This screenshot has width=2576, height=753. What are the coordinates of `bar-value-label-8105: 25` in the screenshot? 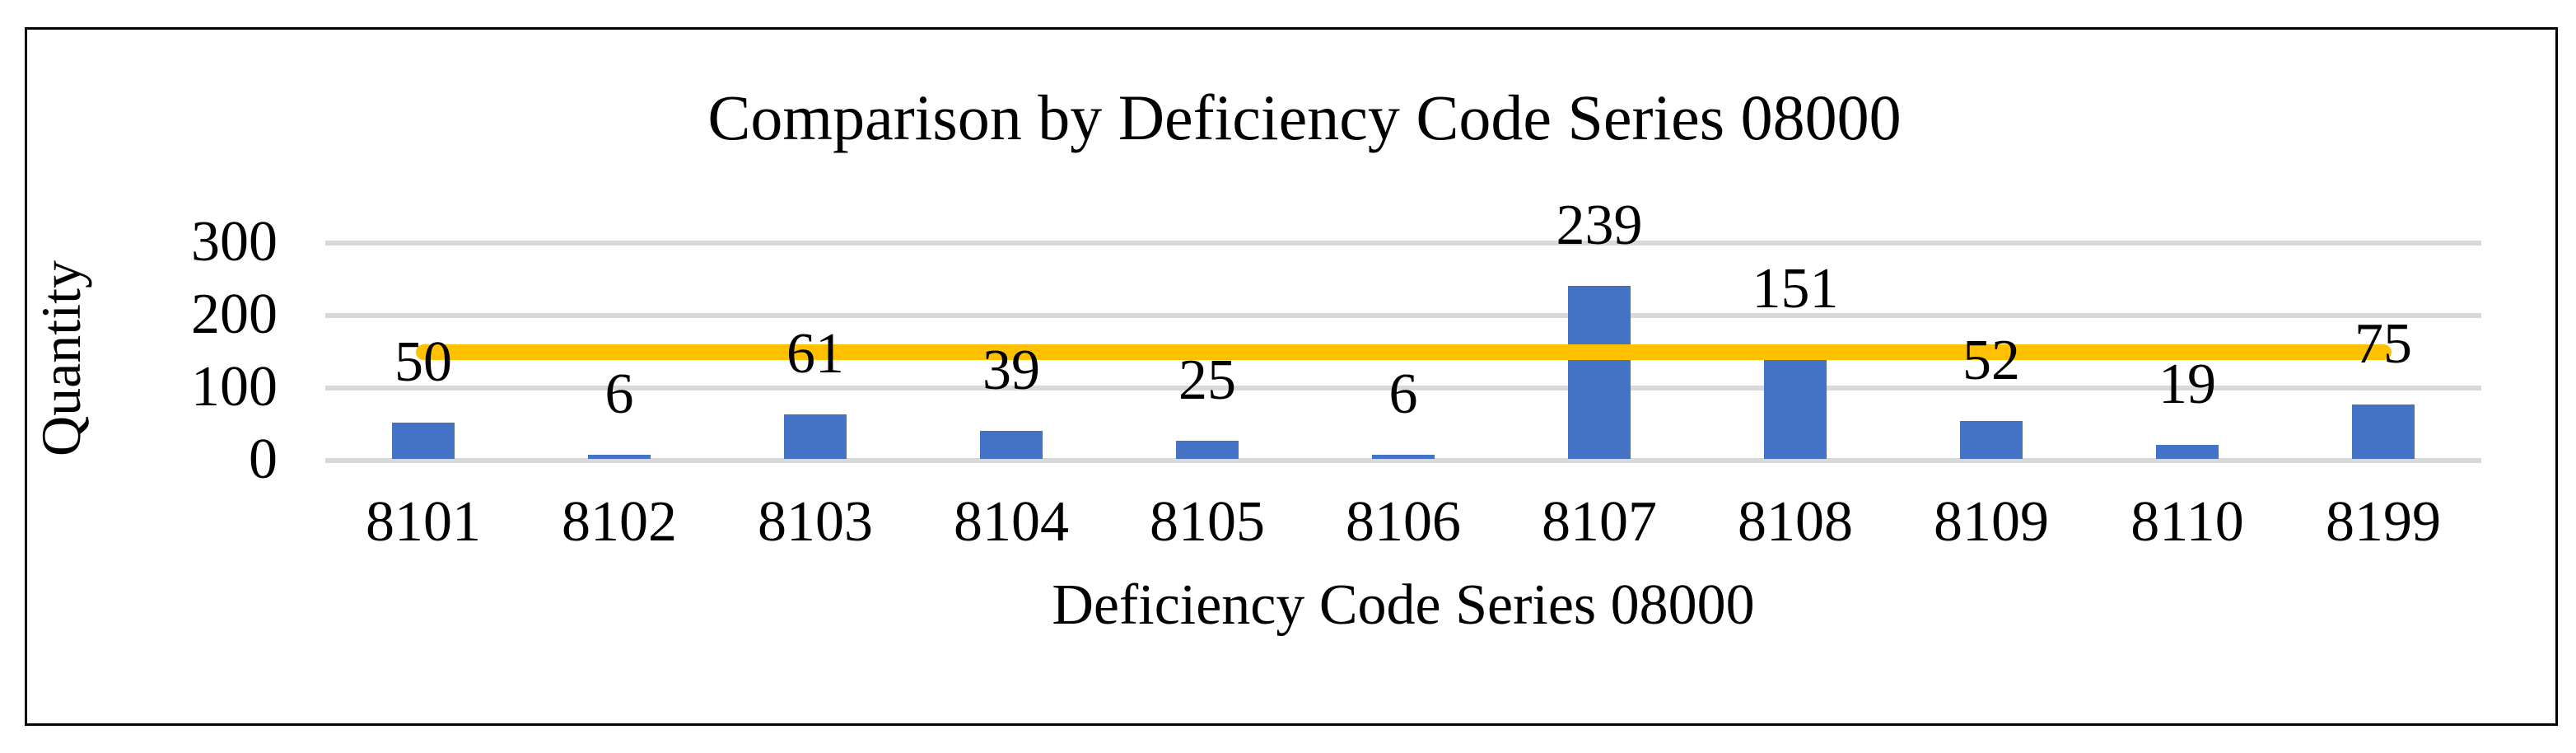 It's located at (1207, 380).